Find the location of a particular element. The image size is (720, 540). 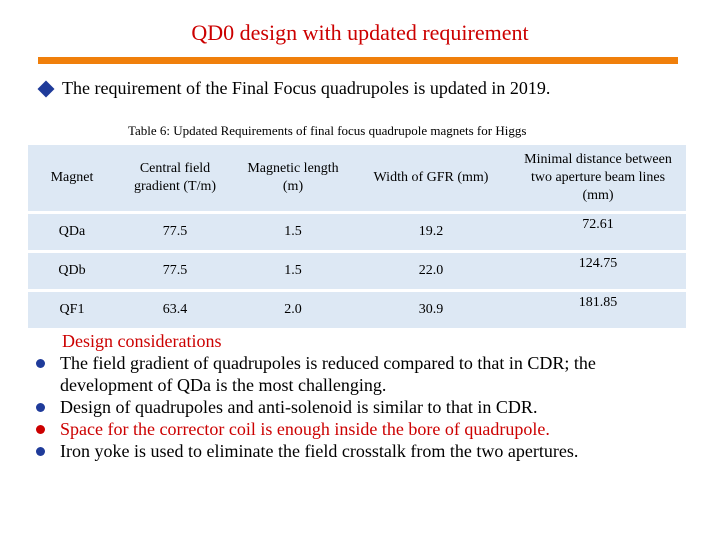

slide-title: QD0 design with updated requirement is located at coordinates (360, 32).